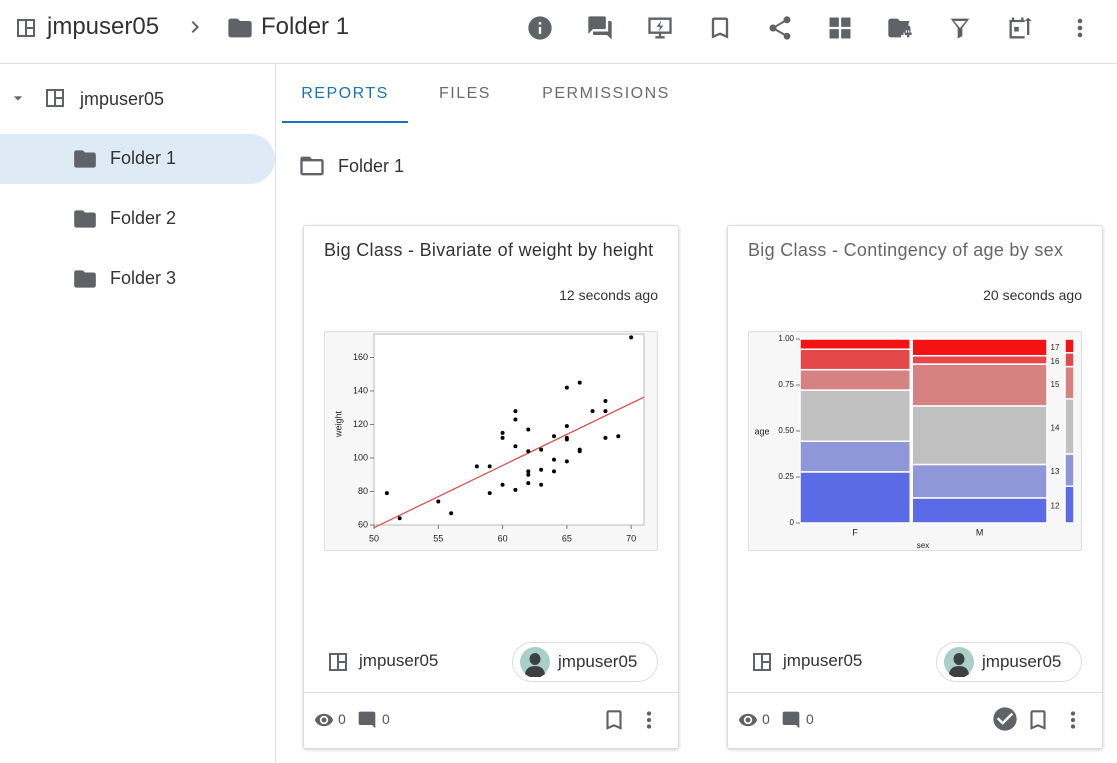 The image size is (1117, 763). I want to click on new-folder-button, so click(900, 28).